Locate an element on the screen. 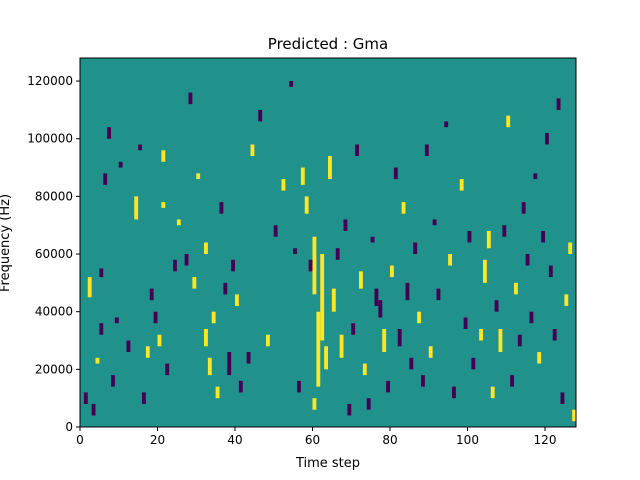 This screenshot has width=640, height=480. y-tick-label: 20000 is located at coordinates (54, 369).